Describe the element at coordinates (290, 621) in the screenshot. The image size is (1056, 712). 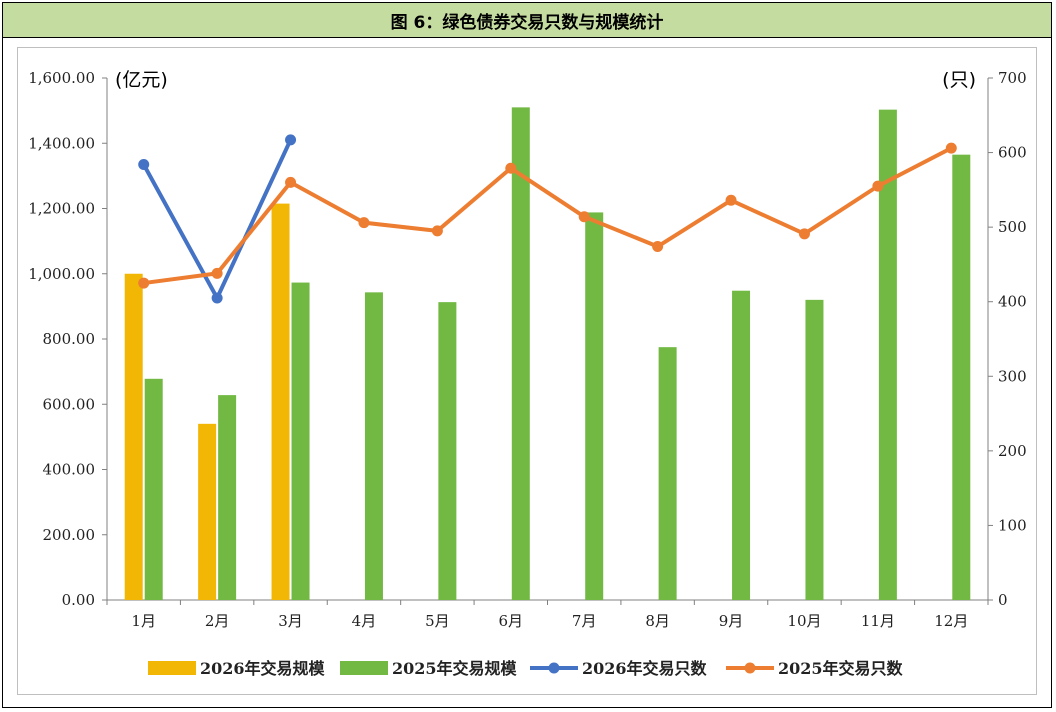
I see `x-tick-label: 3月` at that location.